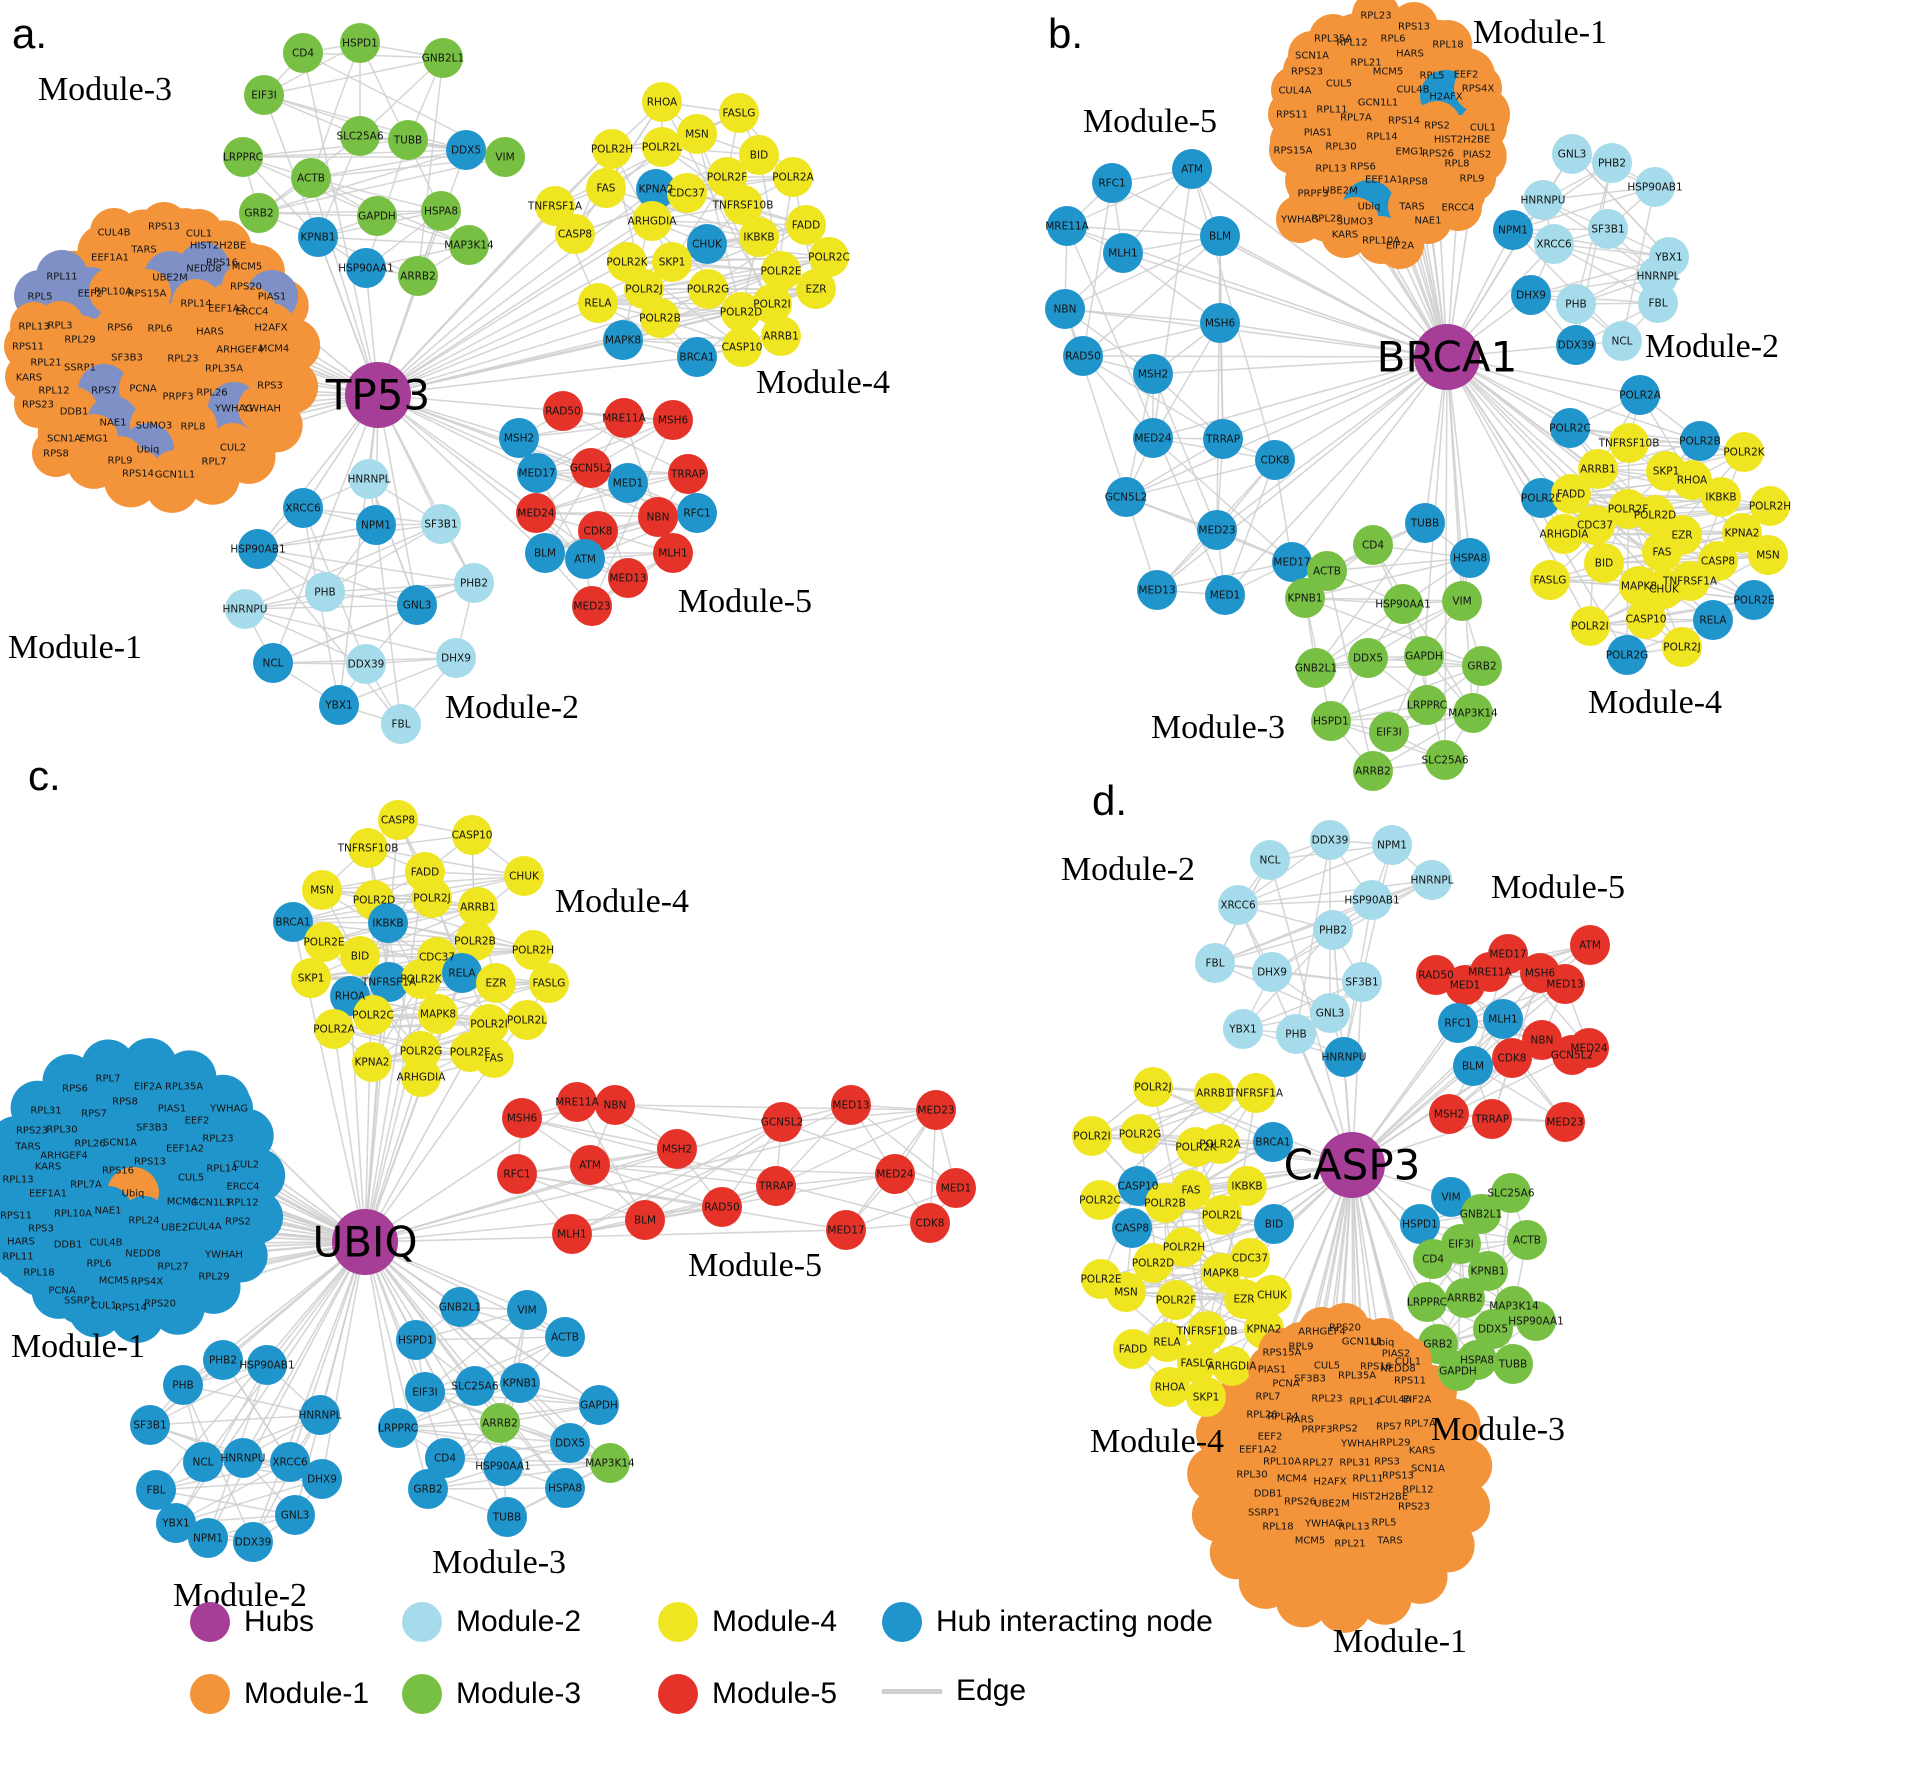  I want to click on node-label-RPL35A: RPL35A, so click(1333, 39).